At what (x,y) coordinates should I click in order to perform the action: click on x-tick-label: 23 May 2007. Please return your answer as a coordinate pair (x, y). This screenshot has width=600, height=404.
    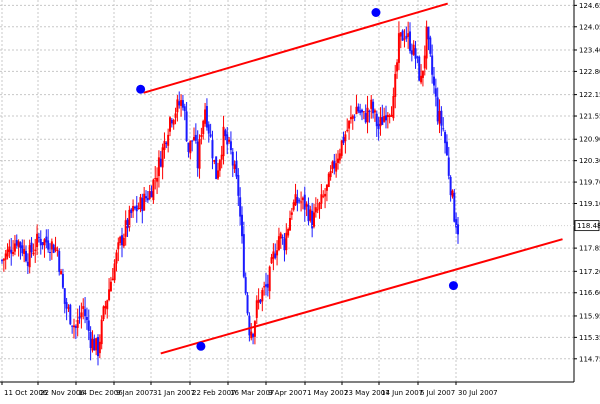
    Looking at the image, I should click on (367, 393).